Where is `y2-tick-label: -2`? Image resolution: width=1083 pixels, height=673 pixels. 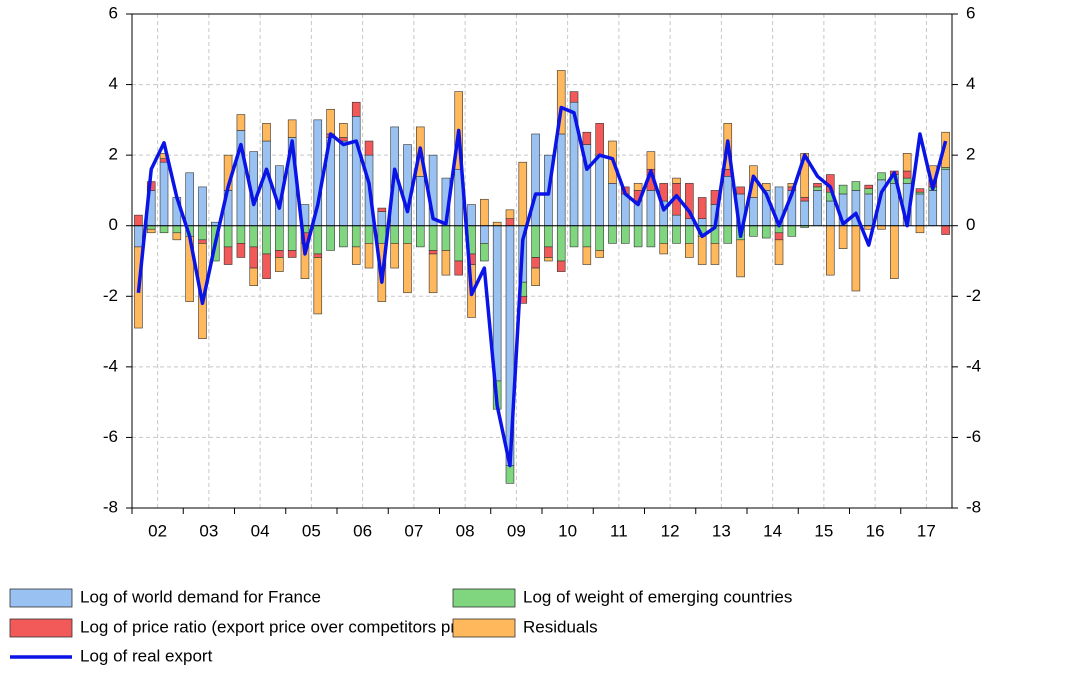 y2-tick-label: -2 is located at coordinates (973, 295).